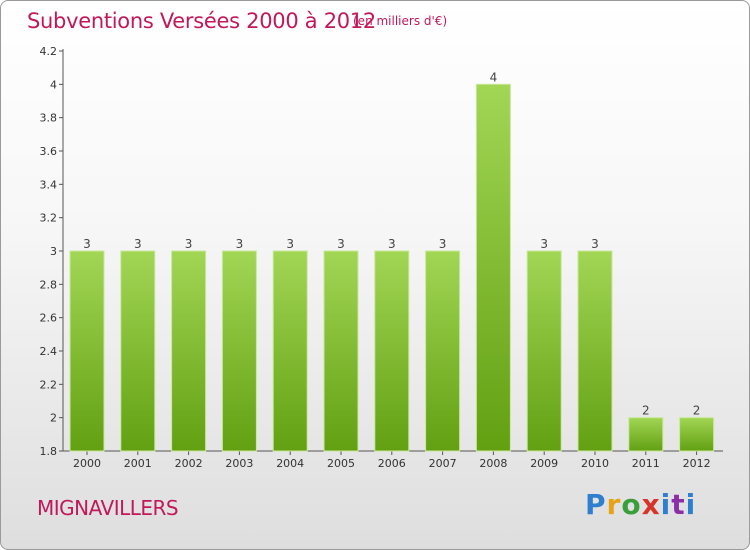  I want to click on y-tick-label: 3.4, so click(49, 184).